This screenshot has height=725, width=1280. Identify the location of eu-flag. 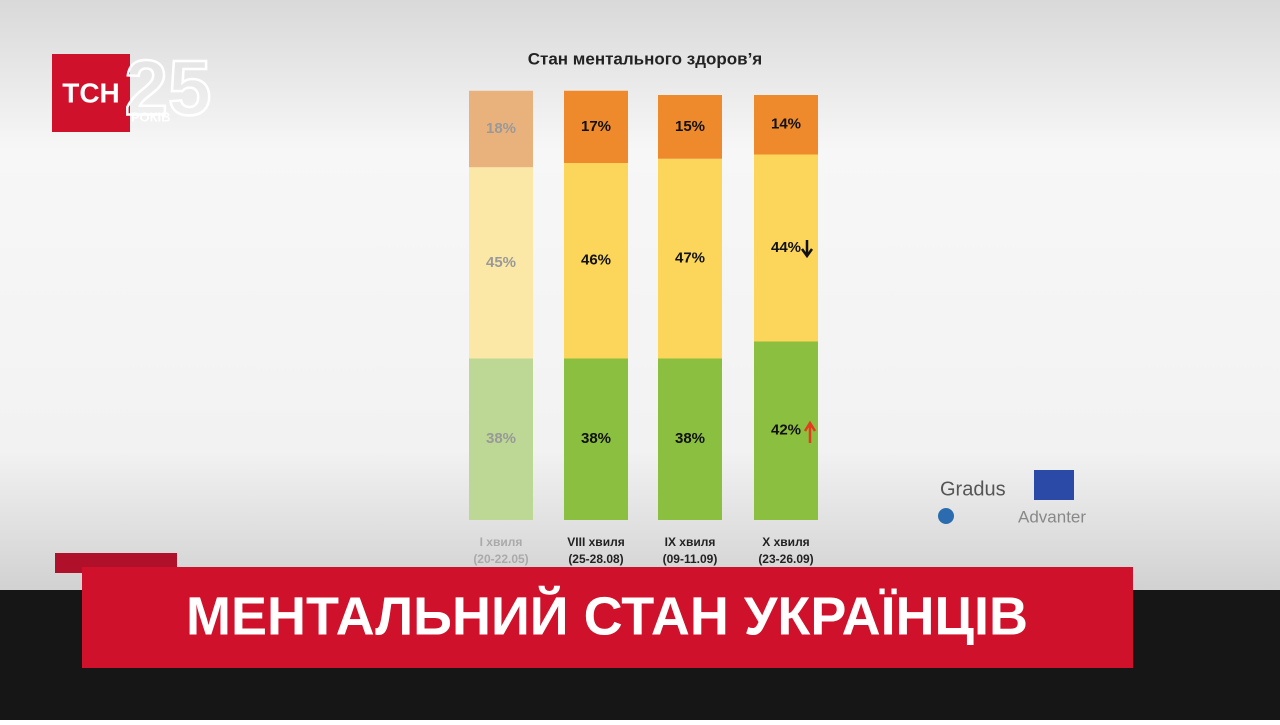
(1054, 485).